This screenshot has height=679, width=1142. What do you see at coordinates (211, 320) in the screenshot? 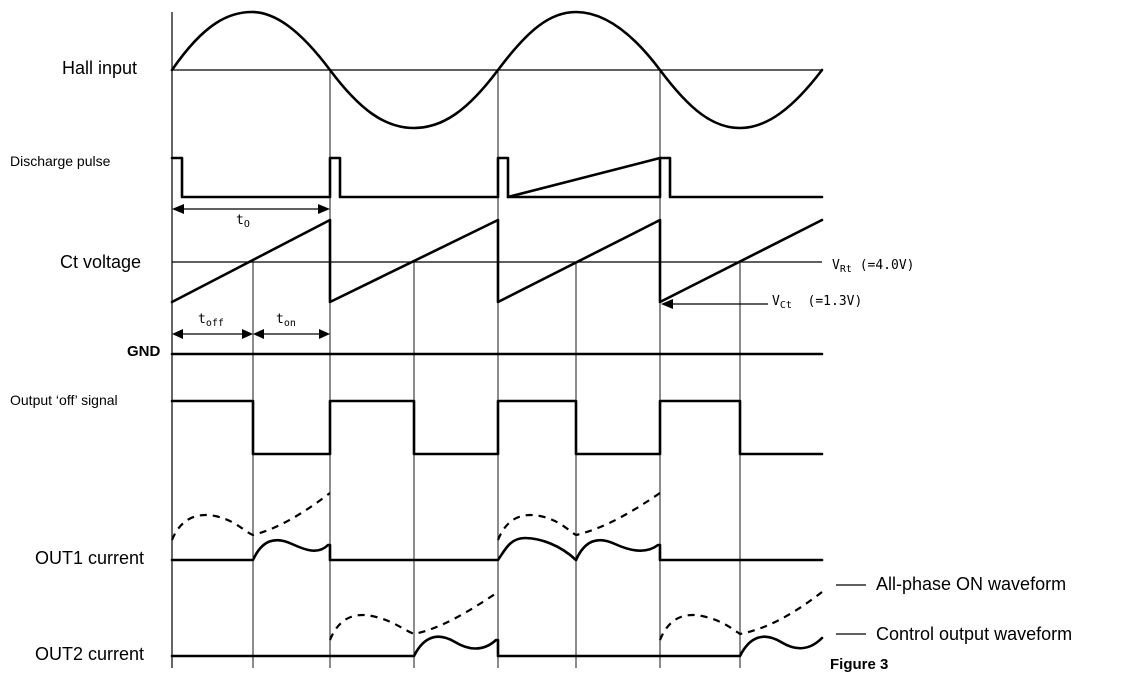
I see `toff-annotation: toff` at bounding box center [211, 320].